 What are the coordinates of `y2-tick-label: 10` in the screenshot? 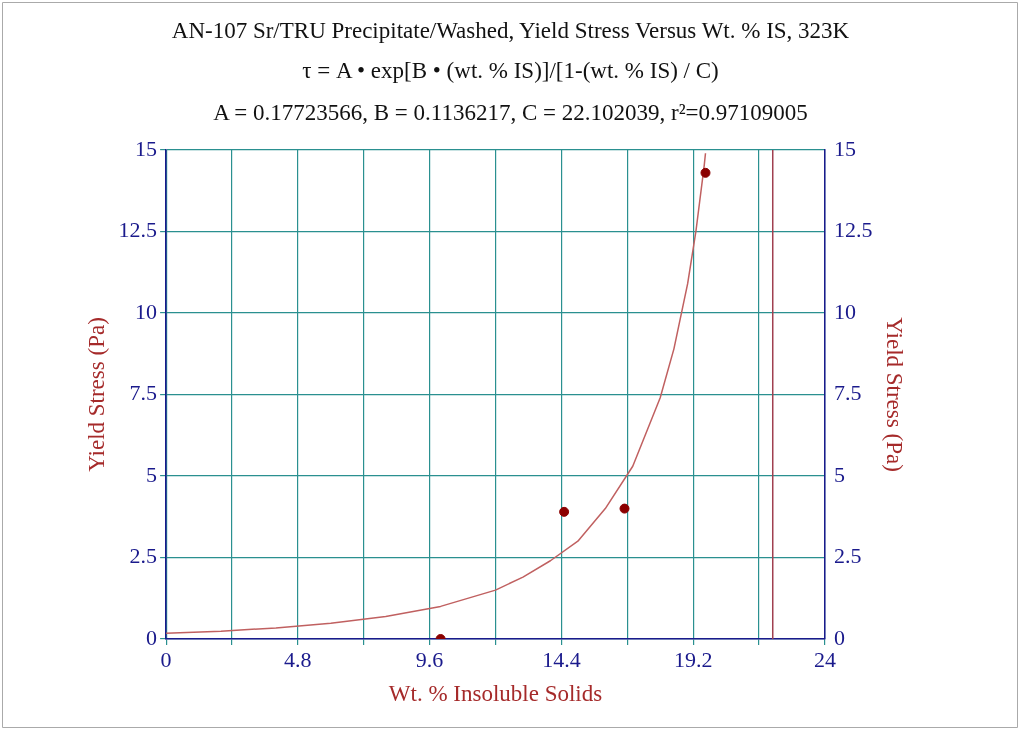 It's located at (844, 311).